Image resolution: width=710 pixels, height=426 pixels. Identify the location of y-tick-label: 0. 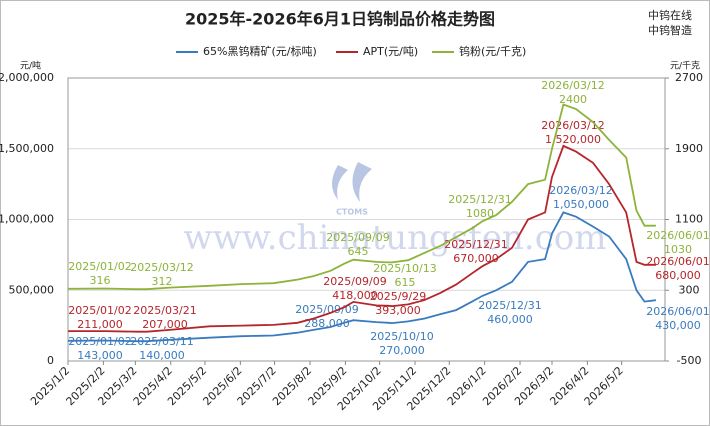
(50, 360).